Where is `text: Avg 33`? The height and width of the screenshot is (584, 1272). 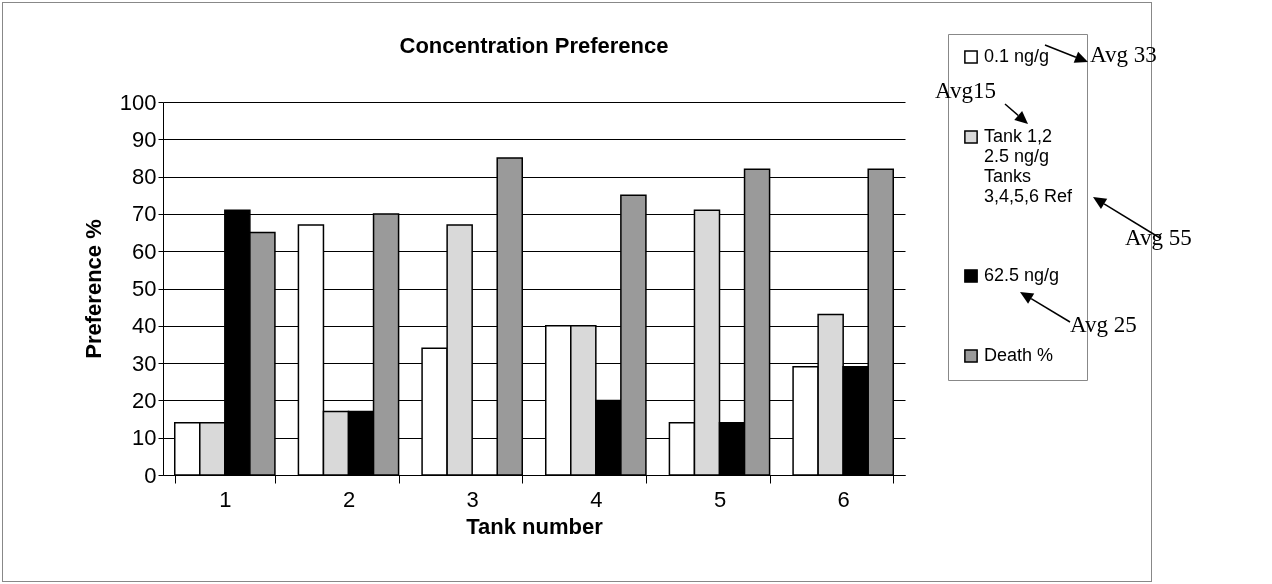
text: Avg 33 is located at coordinates (1123, 55).